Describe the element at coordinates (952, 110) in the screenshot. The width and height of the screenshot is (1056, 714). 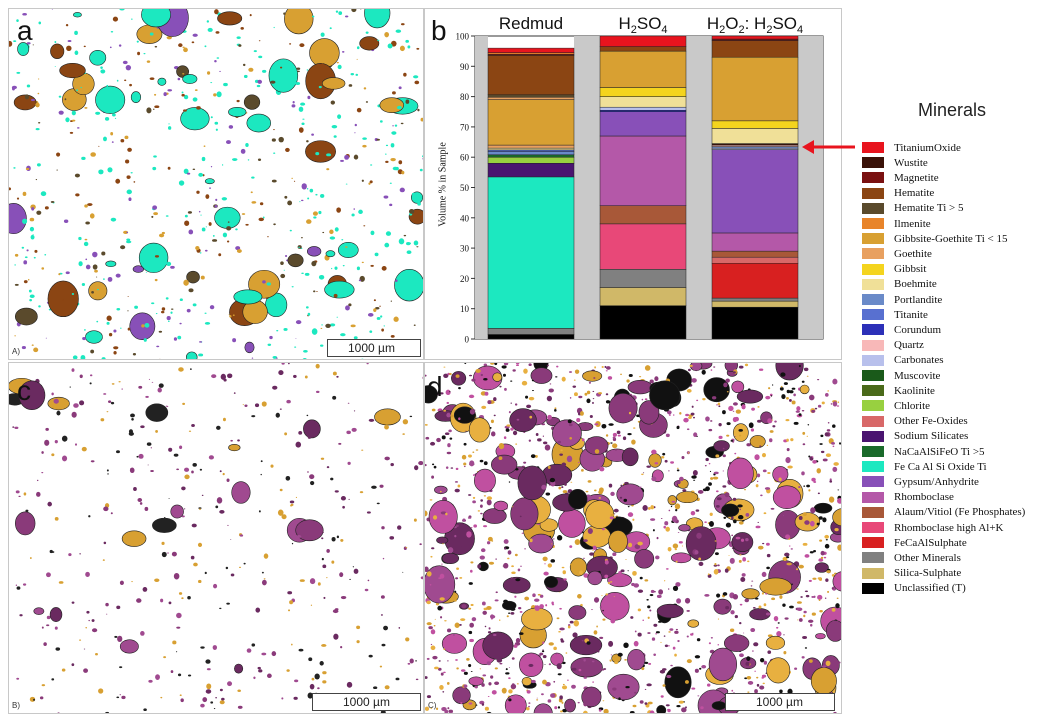
I see `legend-title: Minerals` at that location.